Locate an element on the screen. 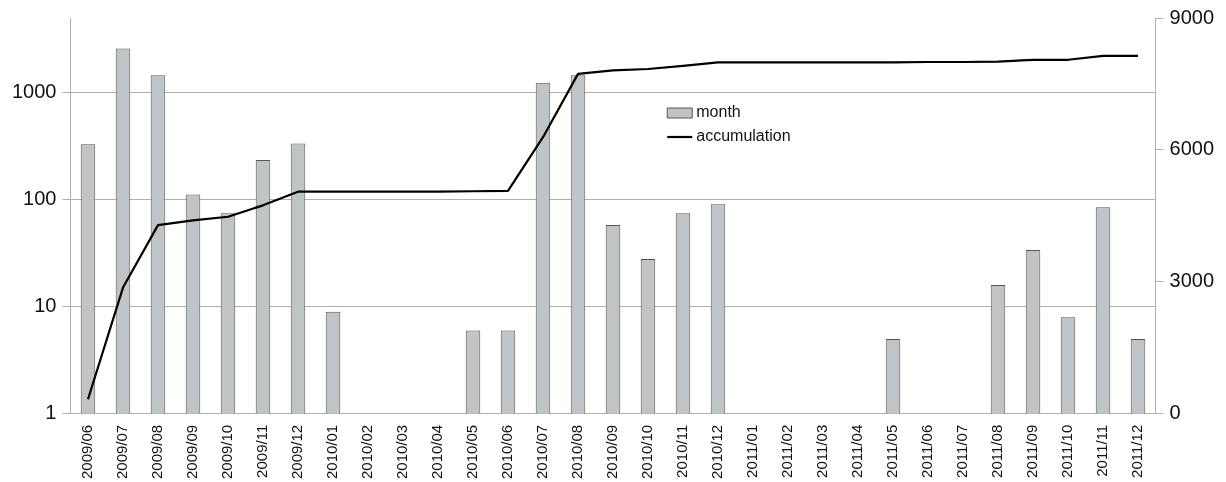 The image size is (1226, 482). x-tick-label: 2009/12 is located at coordinates (297, 452).